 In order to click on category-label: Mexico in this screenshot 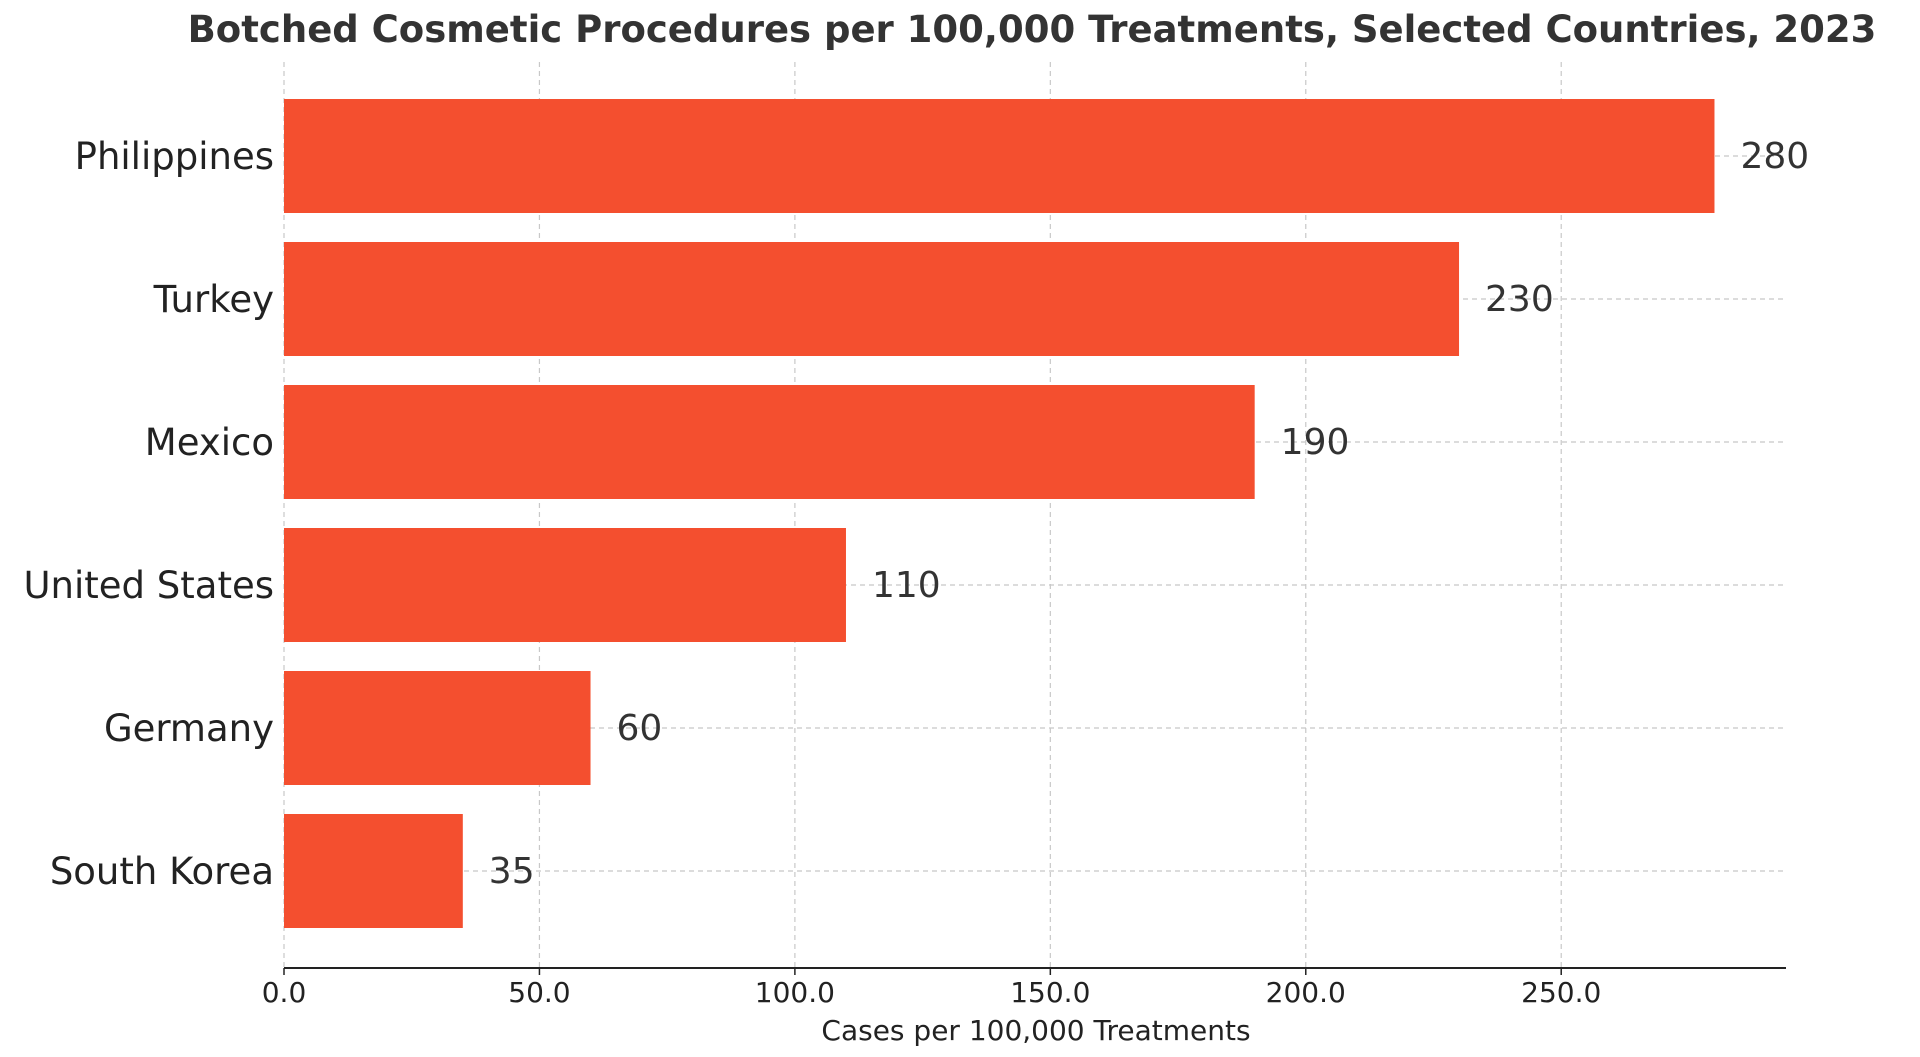, I will do `click(209, 442)`.